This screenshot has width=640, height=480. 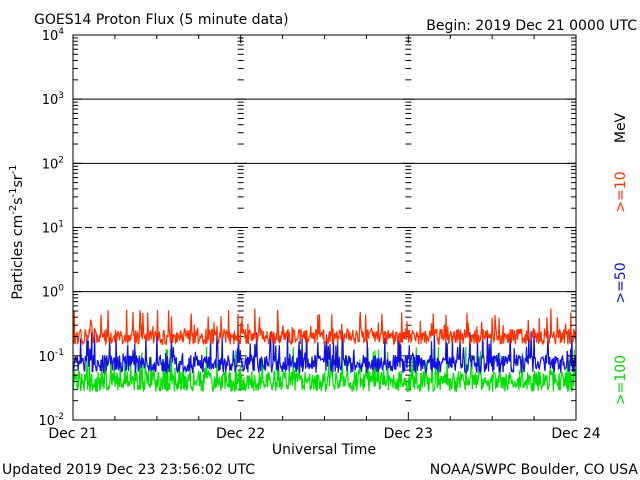 What do you see at coordinates (161, 20) in the screenshot?
I see `chart-title: GOES14 Proton Flux (5 minute data)` at bounding box center [161, 20].